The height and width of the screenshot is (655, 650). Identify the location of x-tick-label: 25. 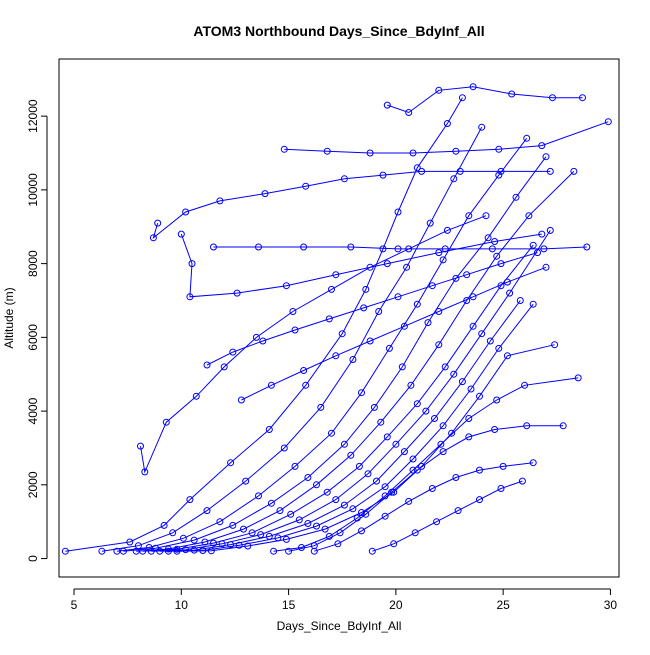
(503, 605).